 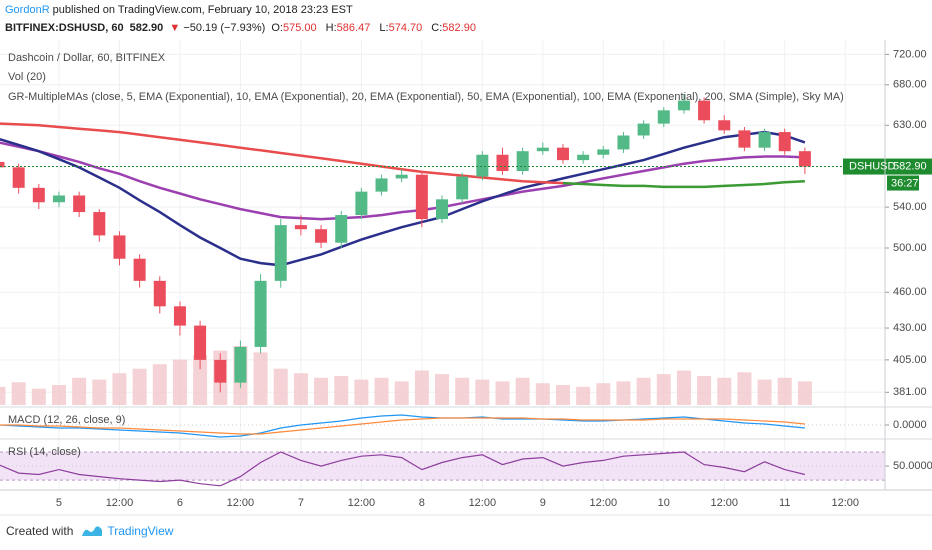 I want to click on price-tag-value: 582.90, so click(x=910, y=166).